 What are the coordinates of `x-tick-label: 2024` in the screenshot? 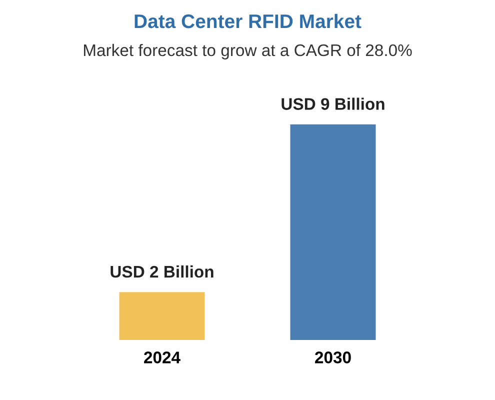 It's located at (162, 358).